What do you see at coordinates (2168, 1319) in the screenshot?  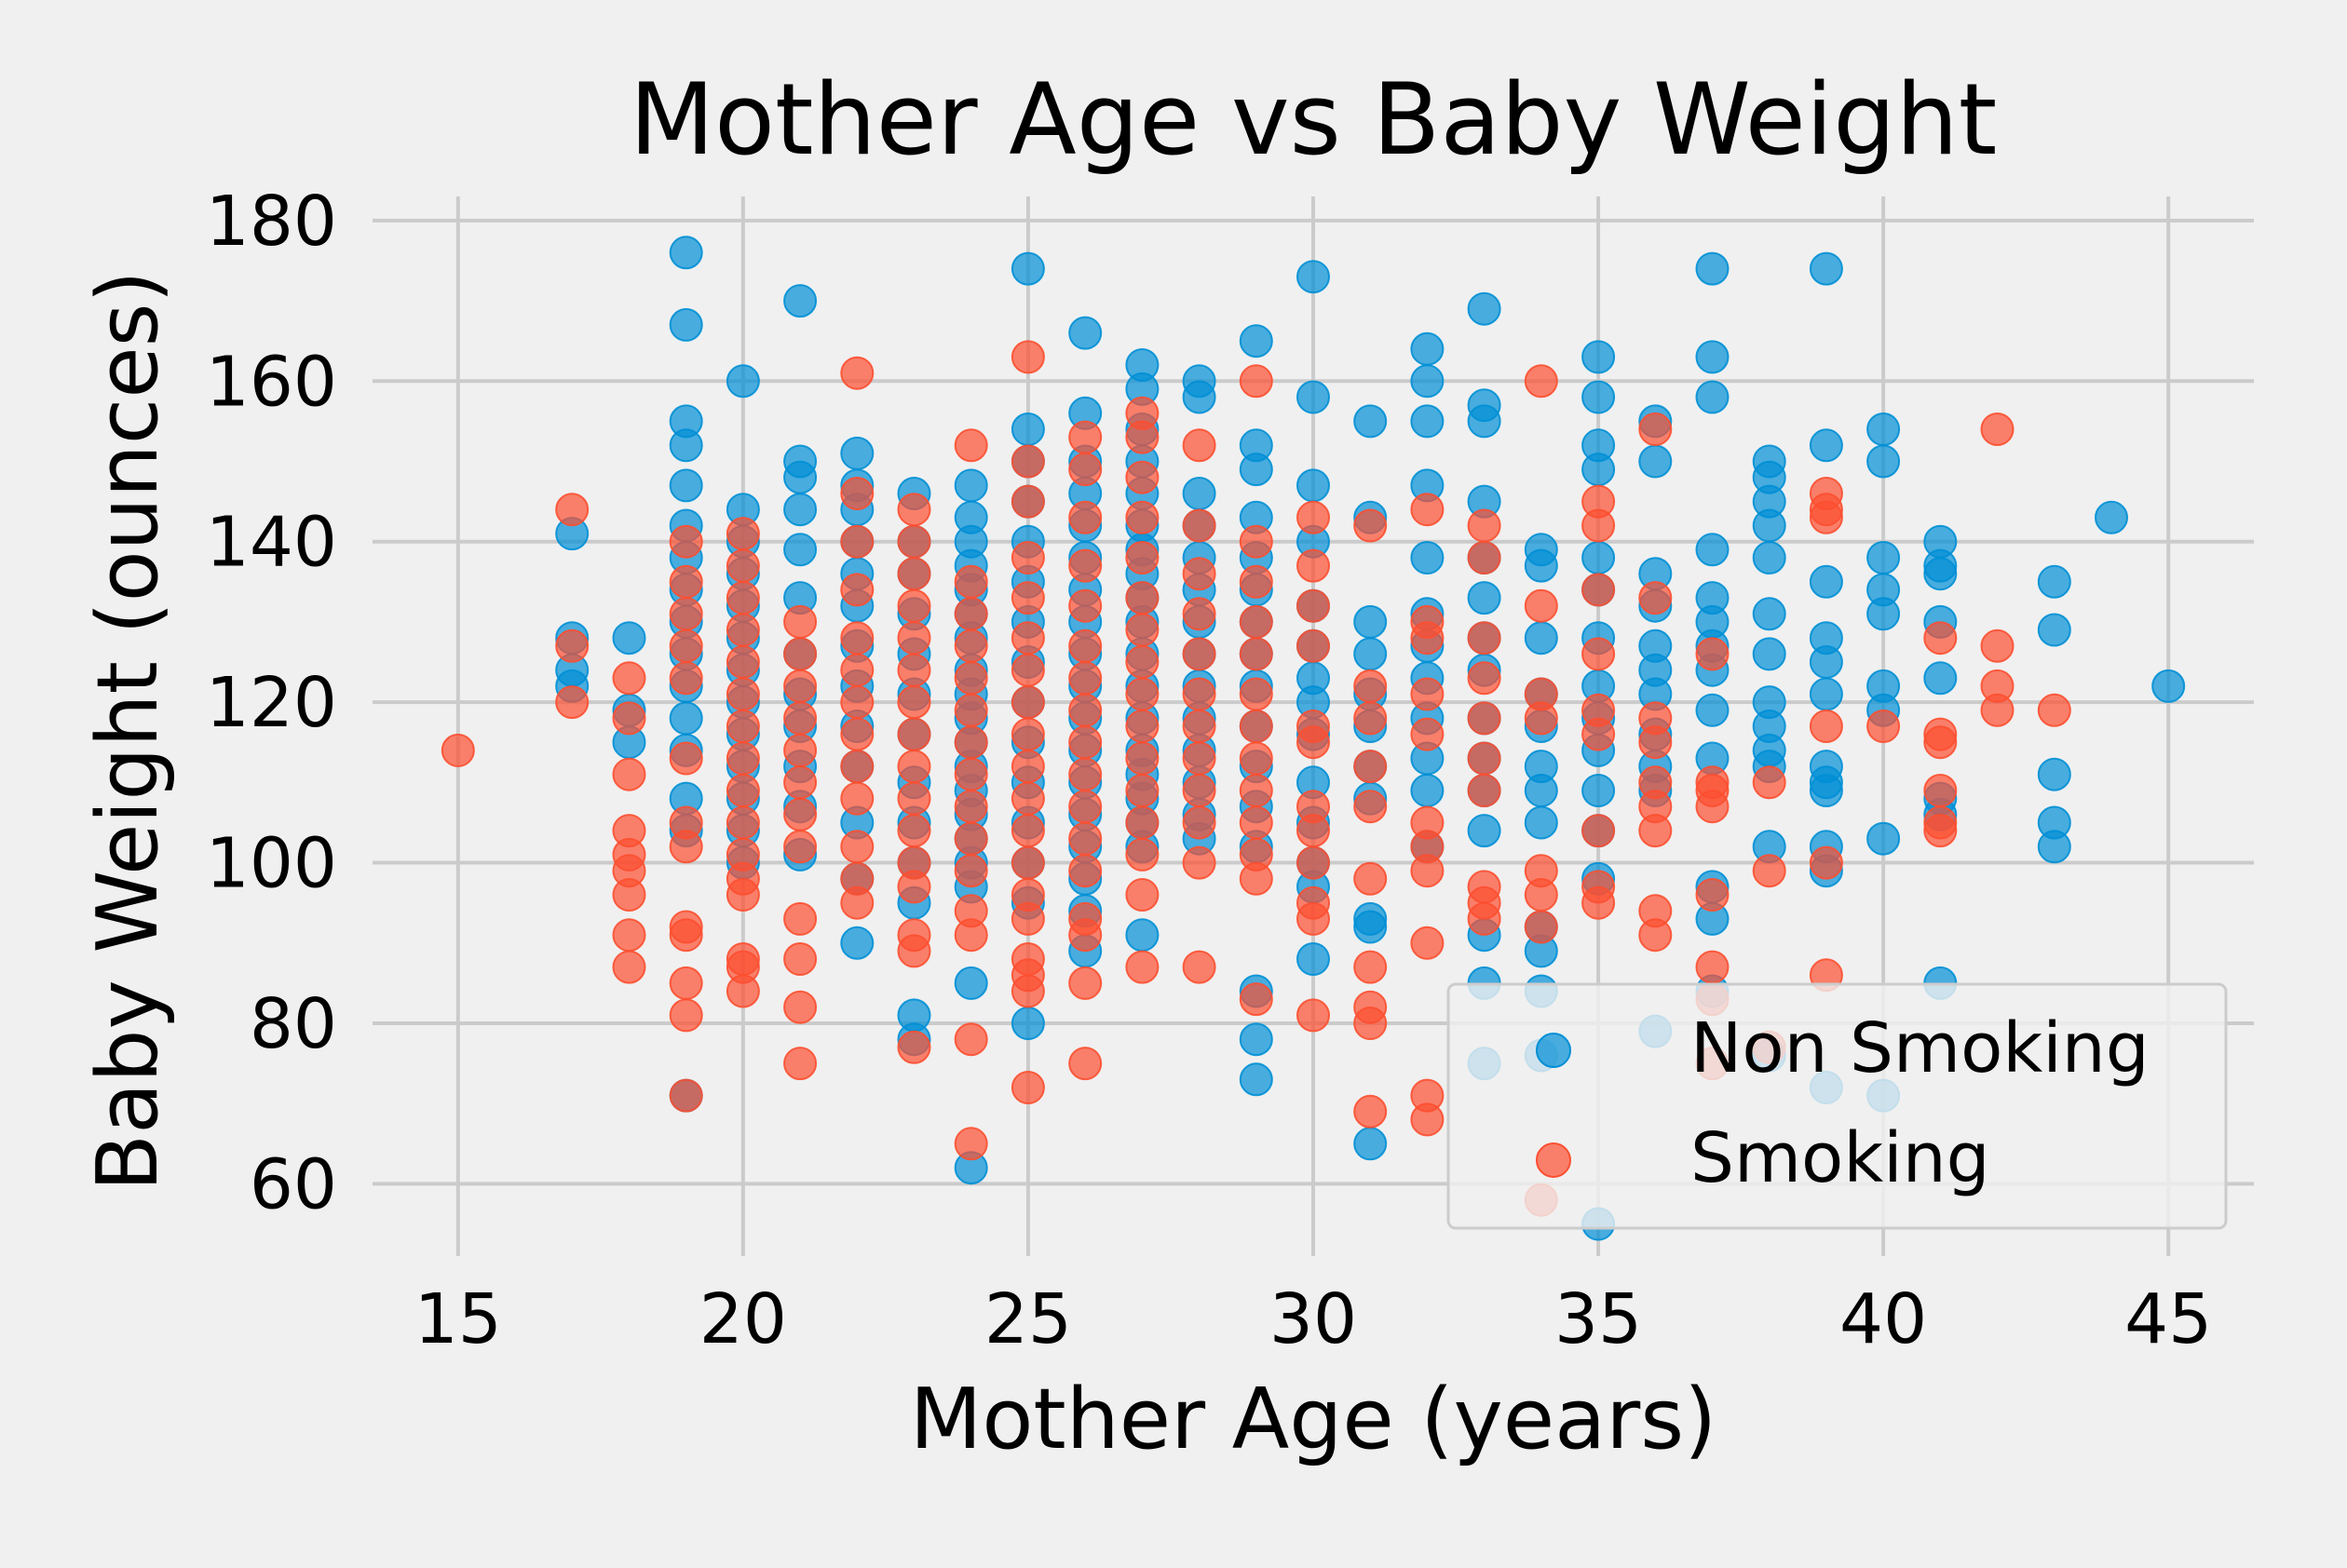 I see `x-tick-label: 45` at bounding box center [2168, 1319].